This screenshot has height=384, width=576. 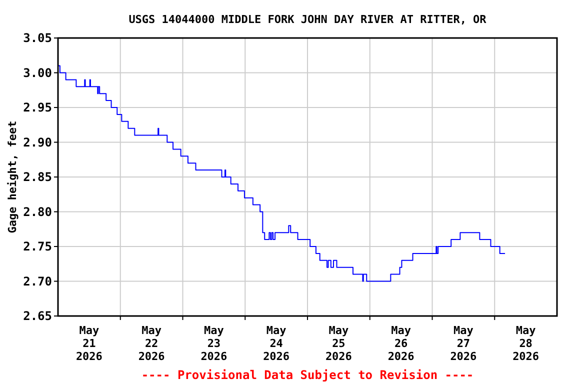 What do you see at coordinates (37, 73) in the screenshot?
I see `y-tick-label: 3.00` at bounding box center [37, 73].